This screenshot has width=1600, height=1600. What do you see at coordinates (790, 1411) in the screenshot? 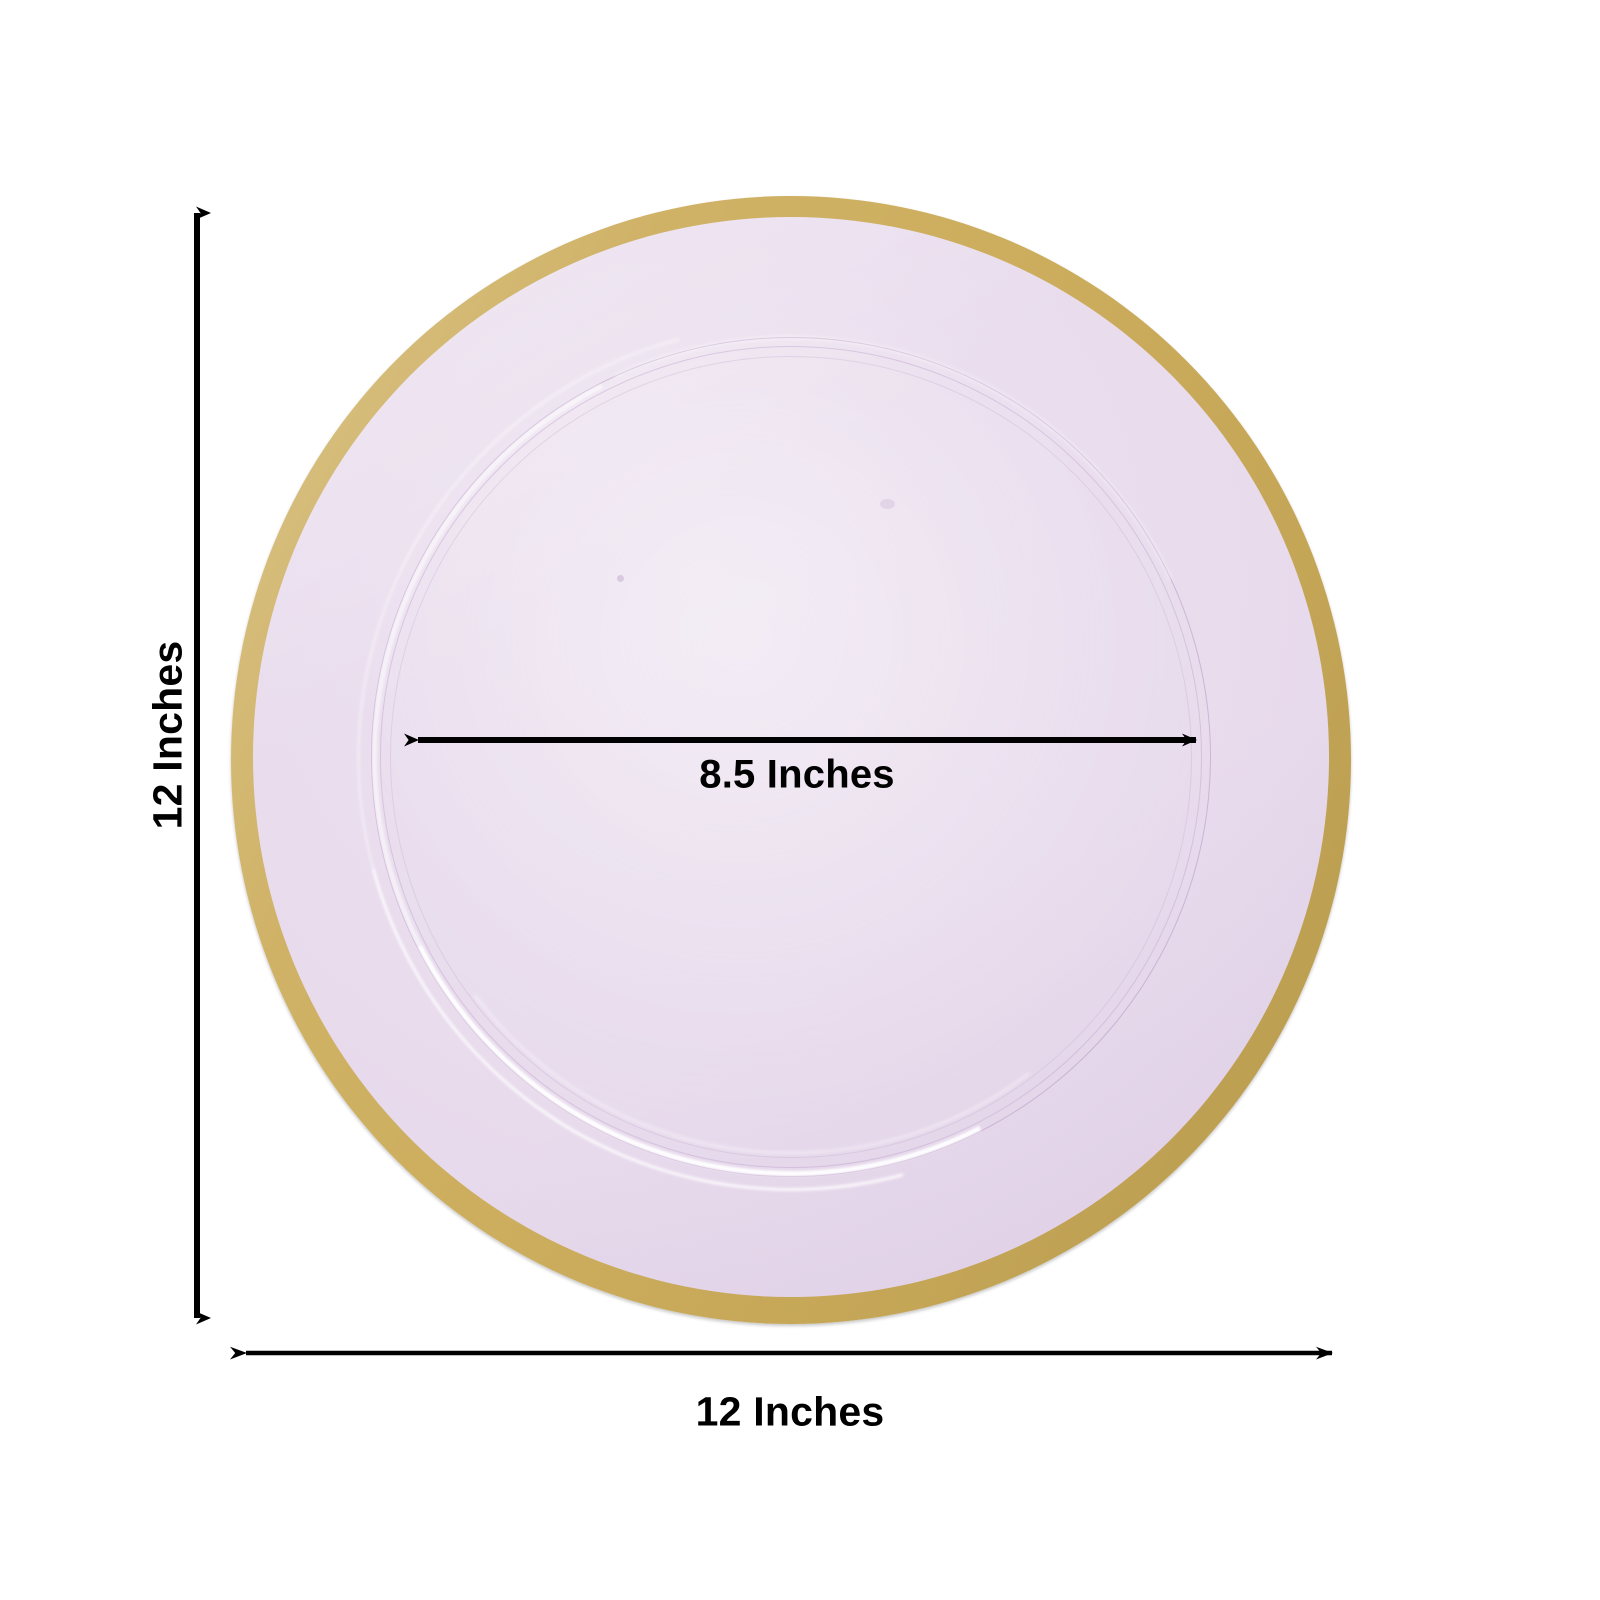
I see `width-dimension-label: 12 Inches` at bounding box center [790, 1411].